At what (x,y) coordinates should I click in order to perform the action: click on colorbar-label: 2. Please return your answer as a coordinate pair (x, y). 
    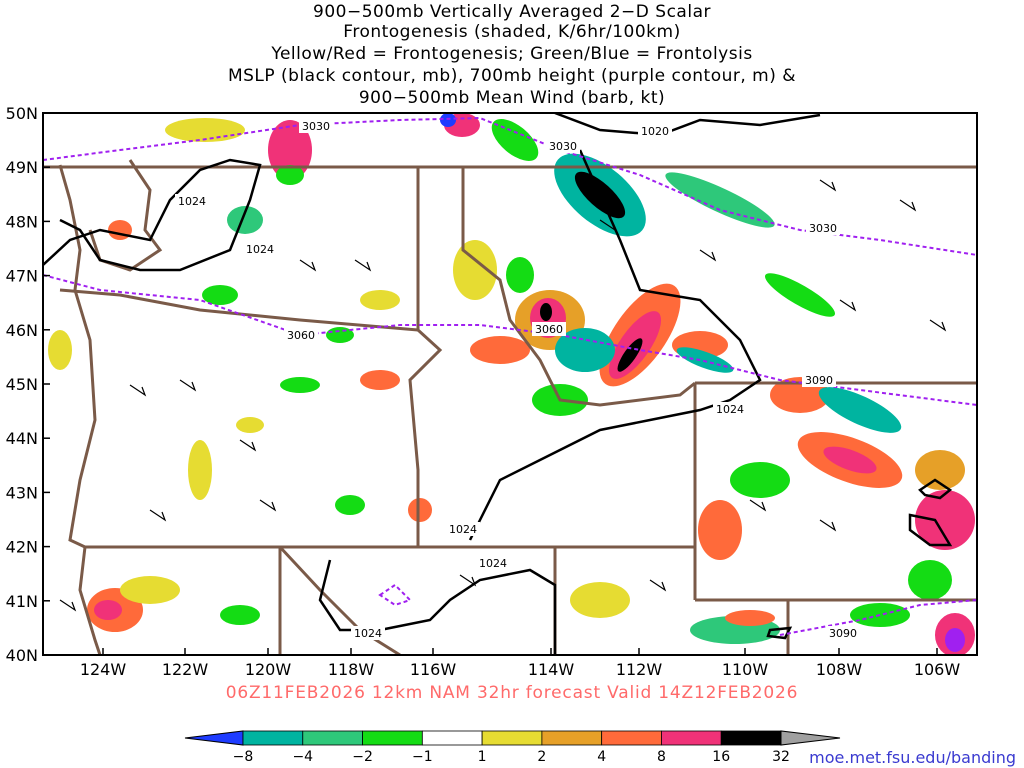
    Looking at the image, I should click on (541, 757).